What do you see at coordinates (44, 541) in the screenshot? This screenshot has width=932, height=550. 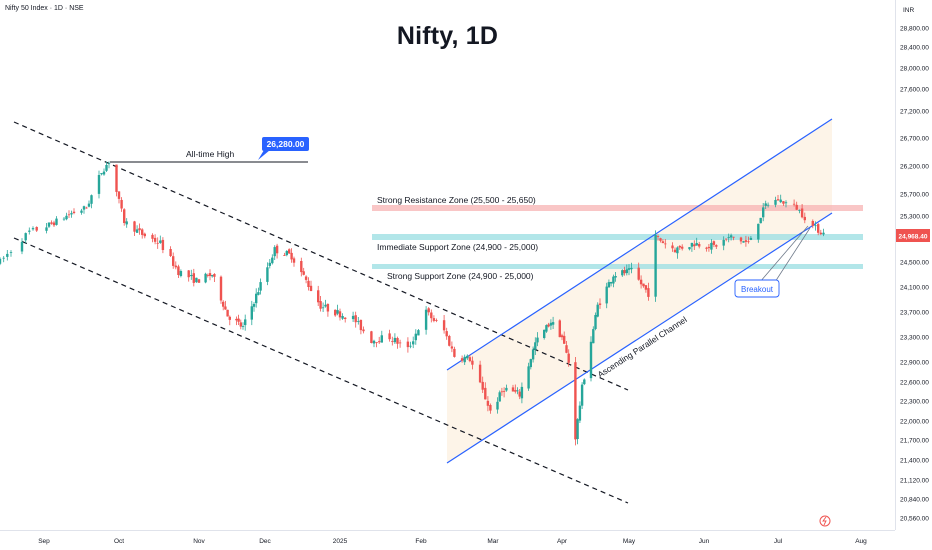 I see `x-tick-label: Sep` at bounding box center [44, 541].